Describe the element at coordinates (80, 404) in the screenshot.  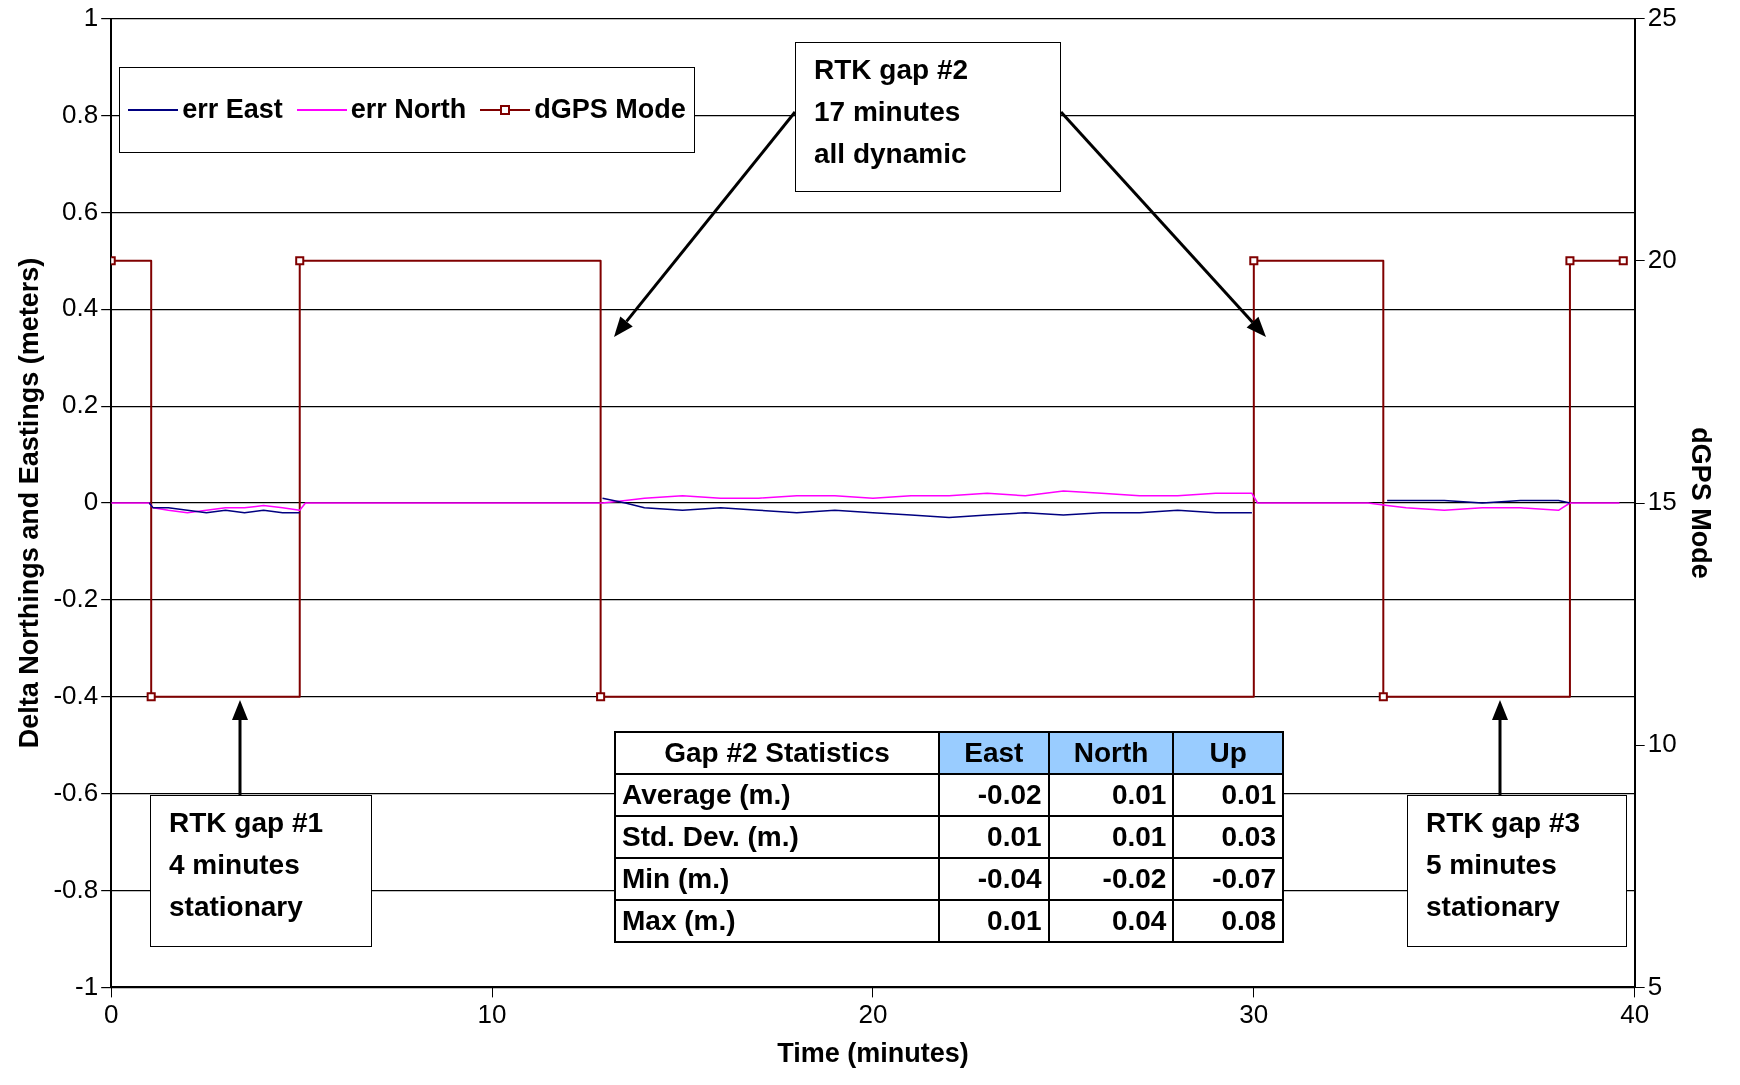
I see `y-tick-label: 0.2` at that location.